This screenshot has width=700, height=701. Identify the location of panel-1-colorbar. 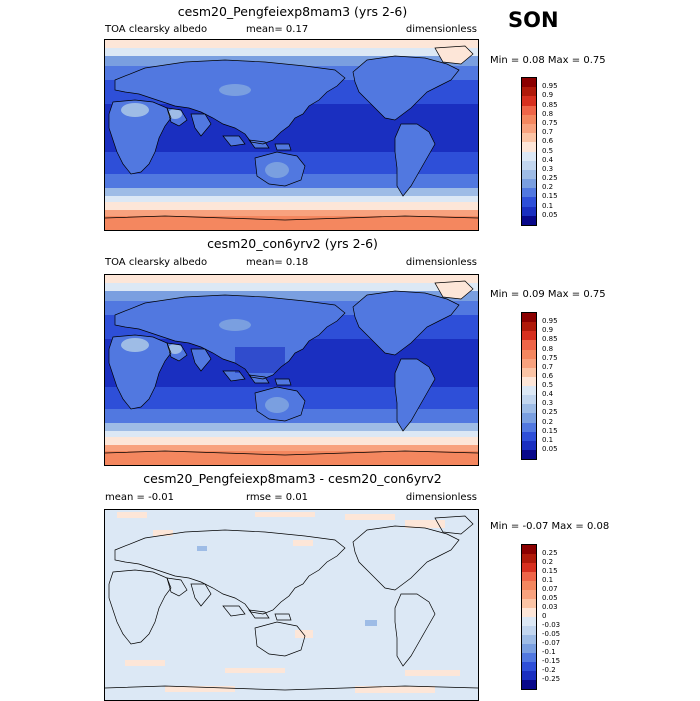
(529, 151).